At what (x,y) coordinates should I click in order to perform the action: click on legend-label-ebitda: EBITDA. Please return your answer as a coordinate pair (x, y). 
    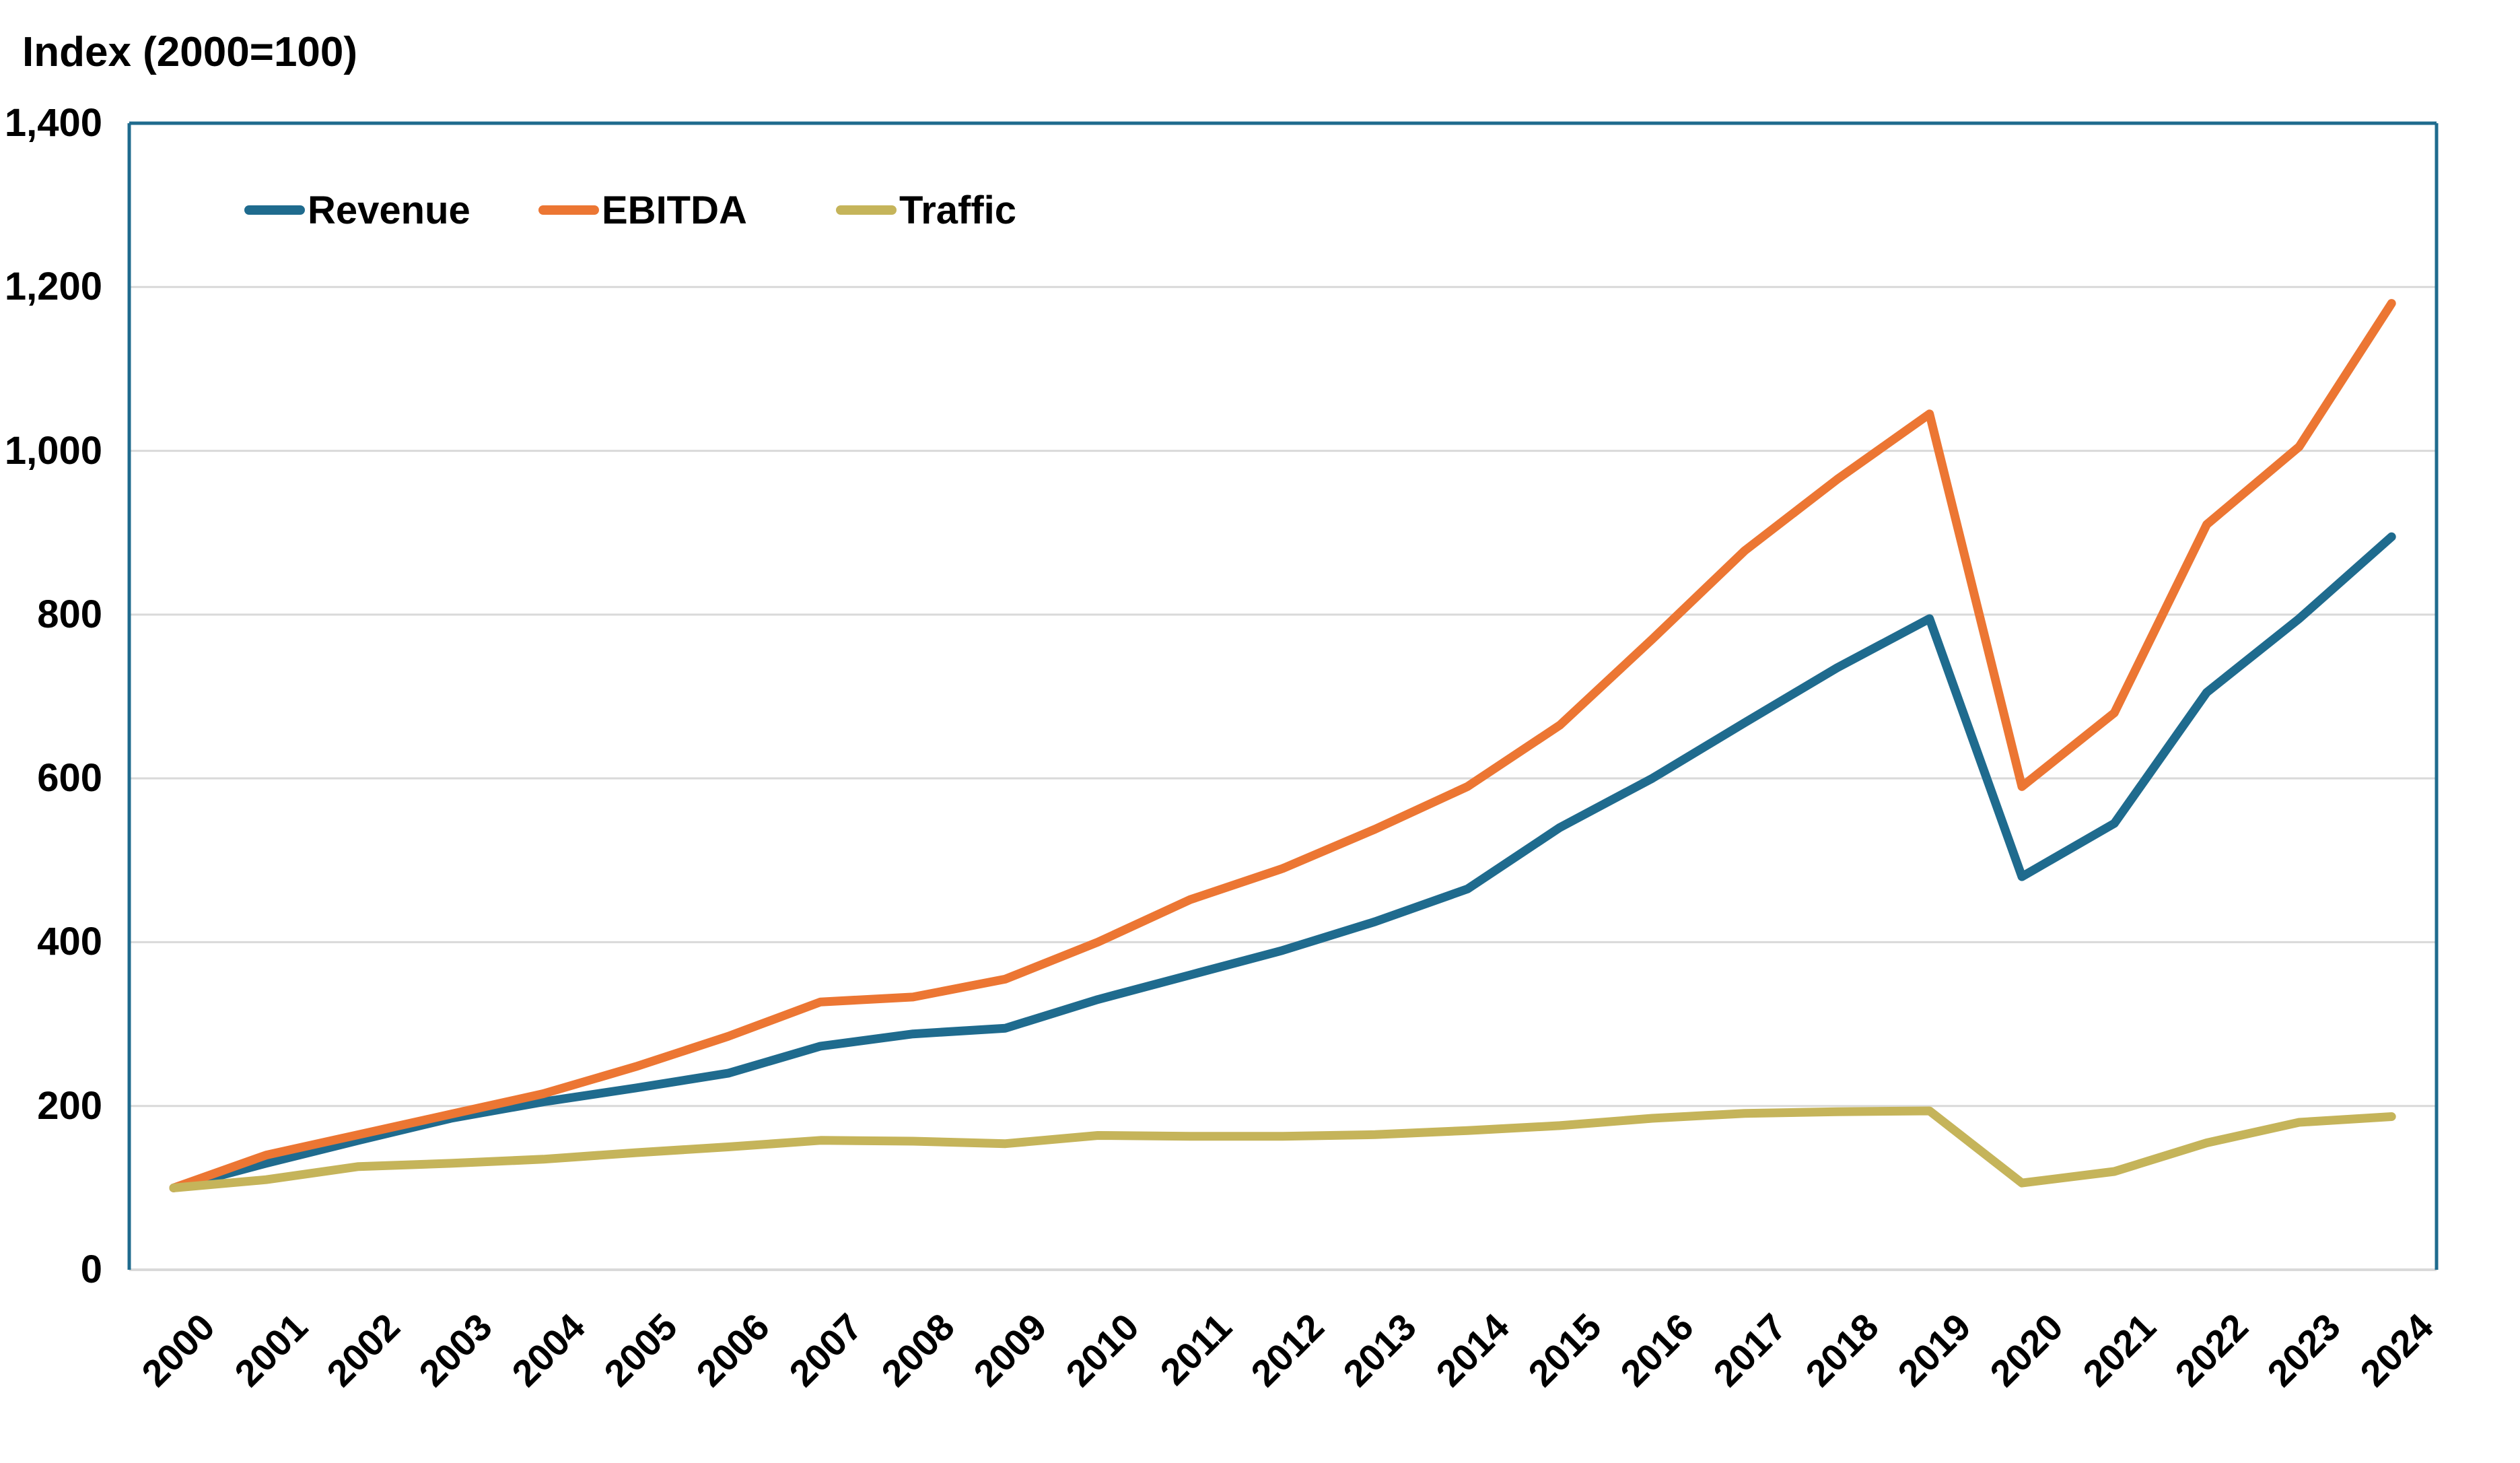
    Looking at the image, I should click on (675, 210).